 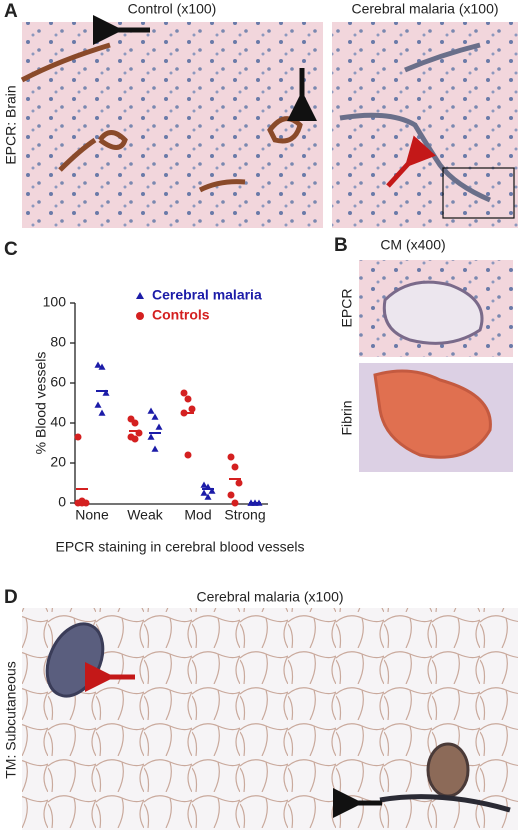 What do you see at coordinates (41, 403) in the screenshot?
I see `y-axis-label: % Blood vessels` at bounding box center [41, 403].